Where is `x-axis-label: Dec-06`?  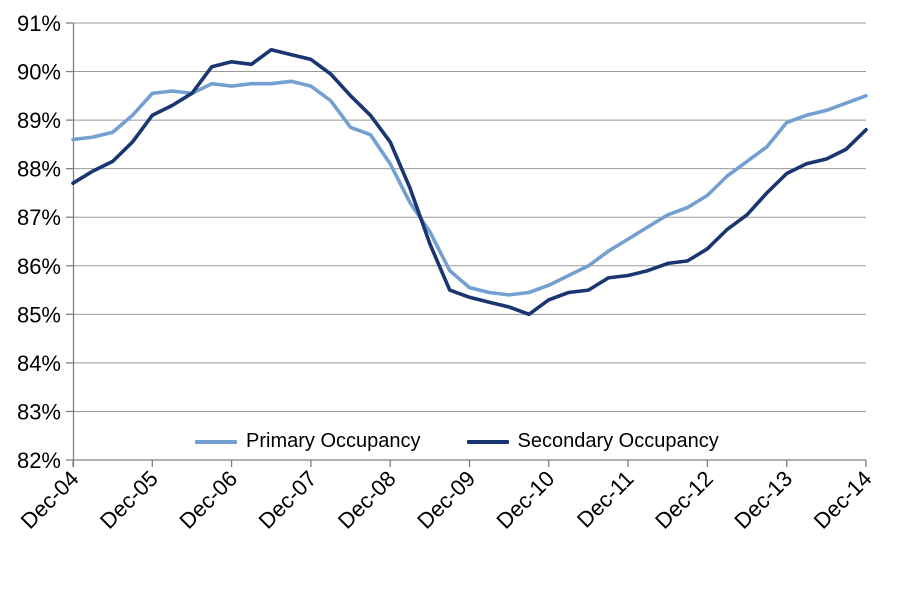
x-axis-label: Dec-06 is located at coordinates (208, 500).